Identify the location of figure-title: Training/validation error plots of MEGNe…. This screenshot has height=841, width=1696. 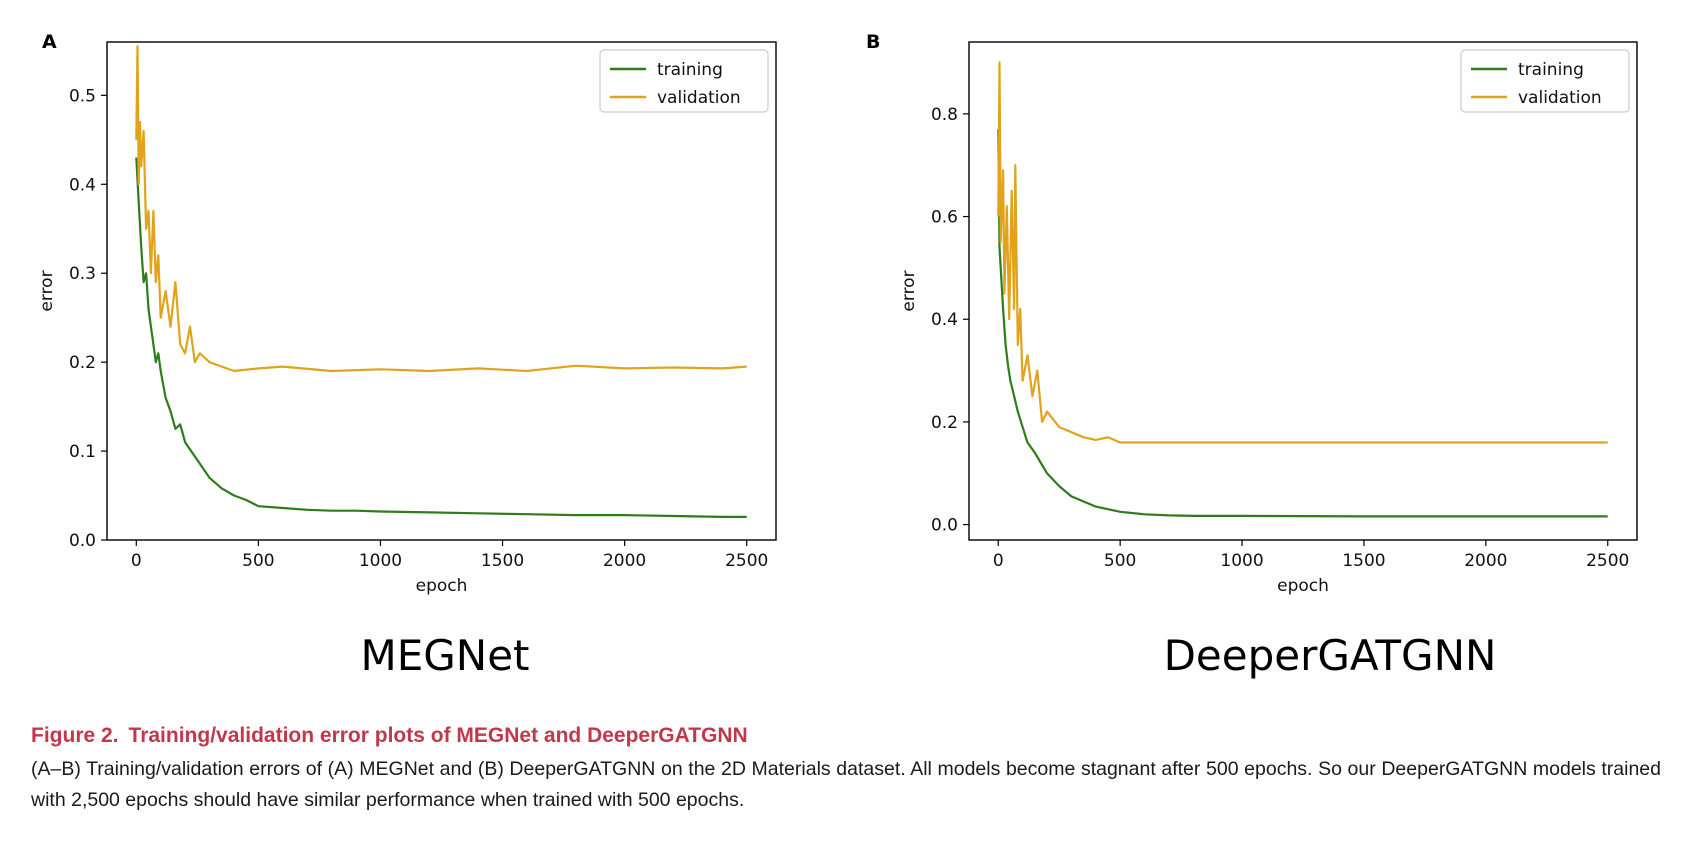
(438, 735).